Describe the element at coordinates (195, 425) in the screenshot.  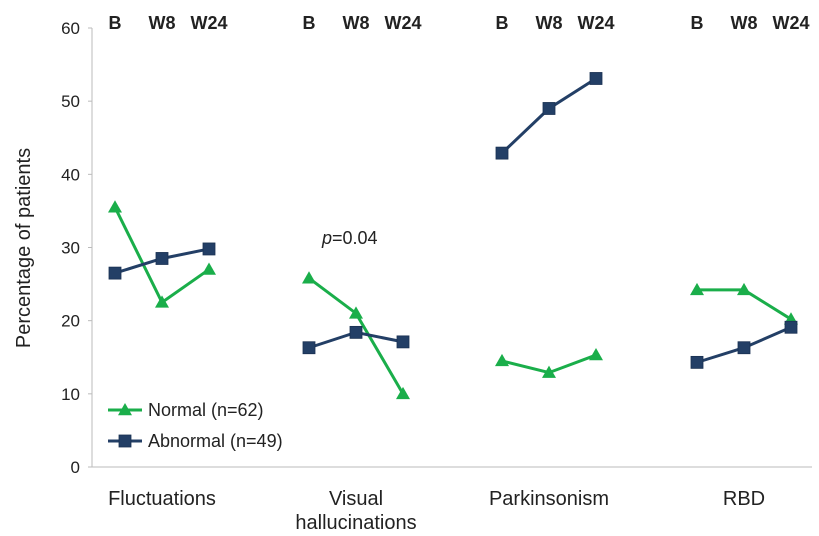
I see `legend: Normal (n=62) Abnormal (n=49)` at that location.